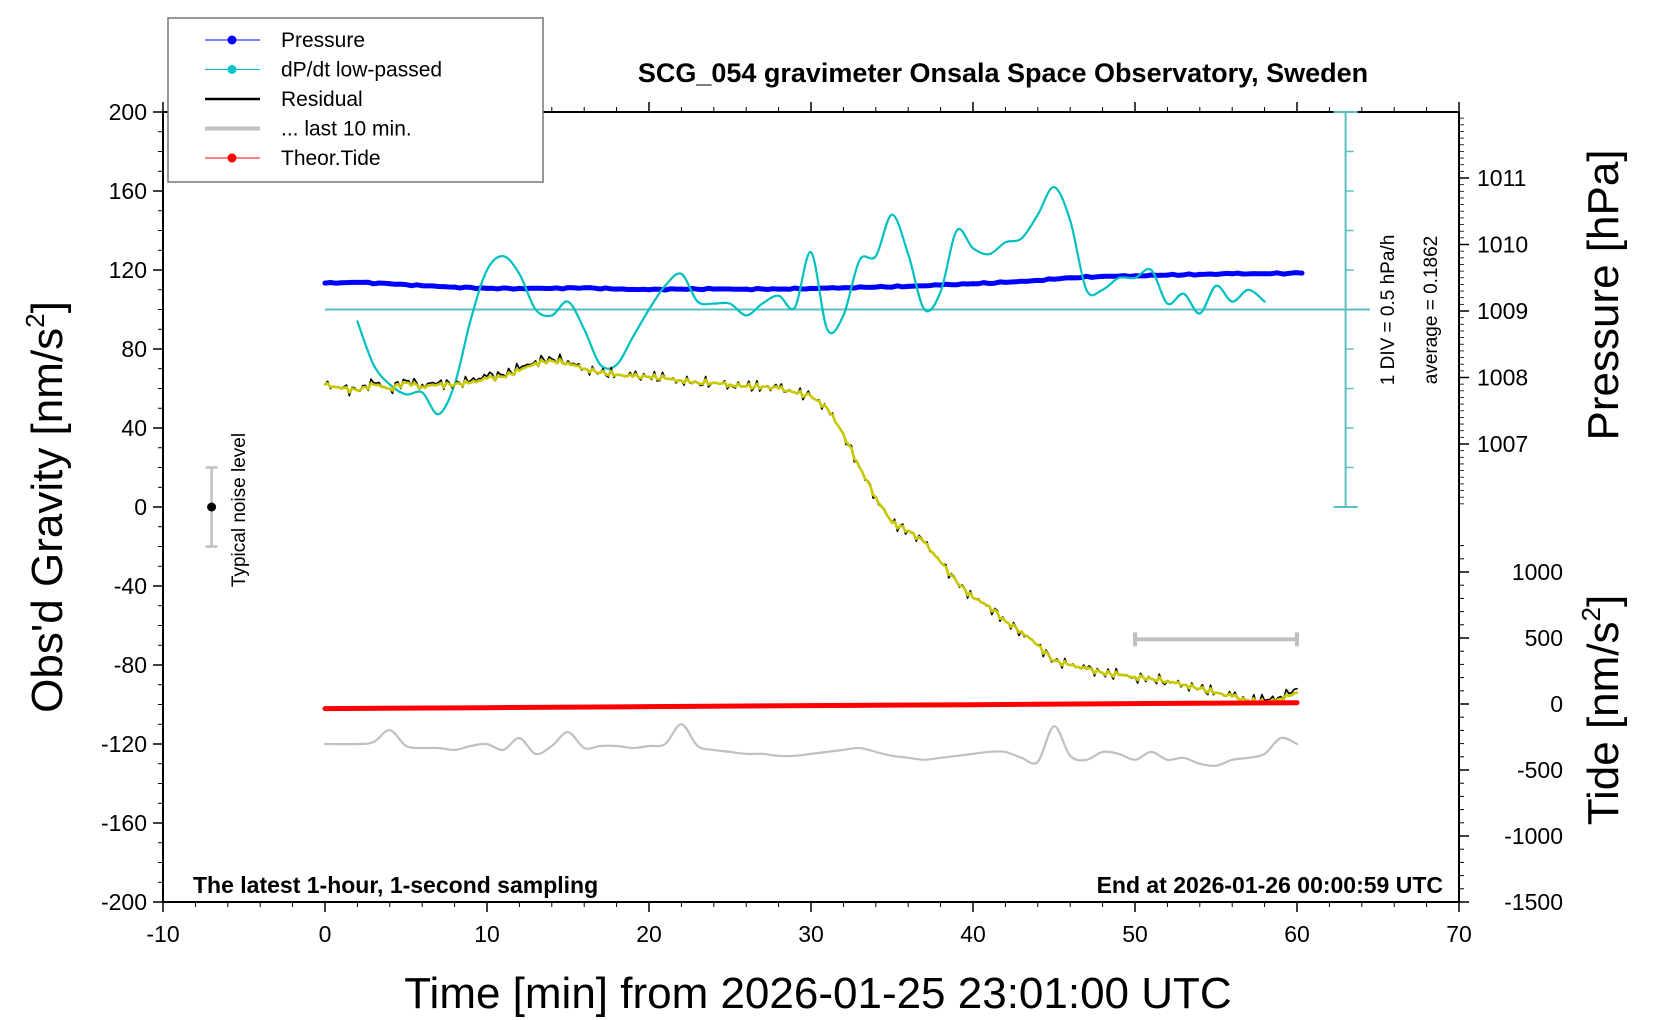  What do you see at coordinates (162, 934) in the screenshot?
I see `x-tick-label: -10` at bounding box center [162, 934].